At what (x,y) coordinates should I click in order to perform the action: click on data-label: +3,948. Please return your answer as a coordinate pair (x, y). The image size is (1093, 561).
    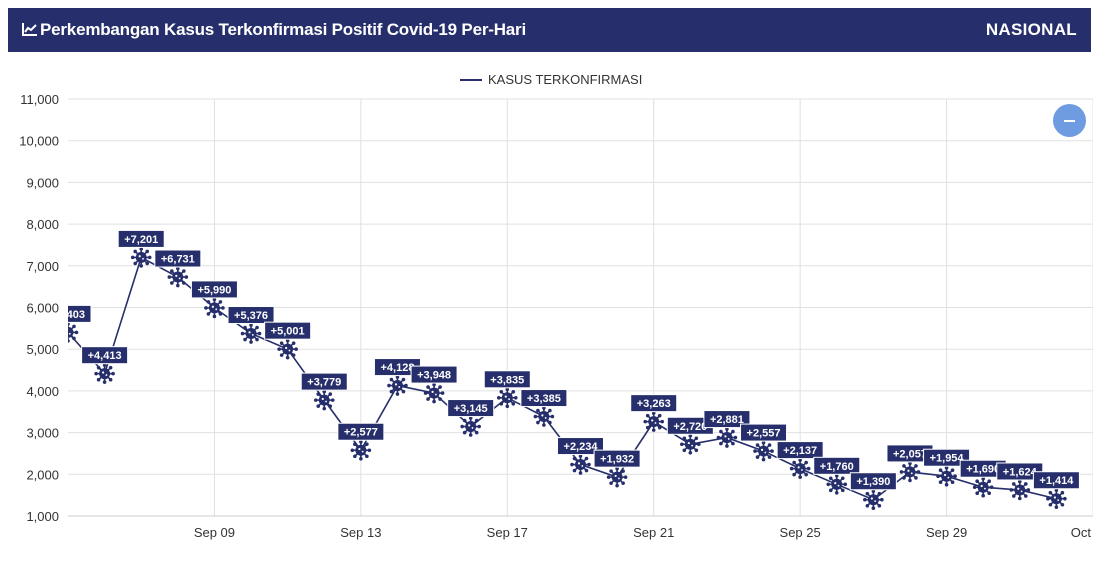
    Looking at the image, I should click on (434, 374).